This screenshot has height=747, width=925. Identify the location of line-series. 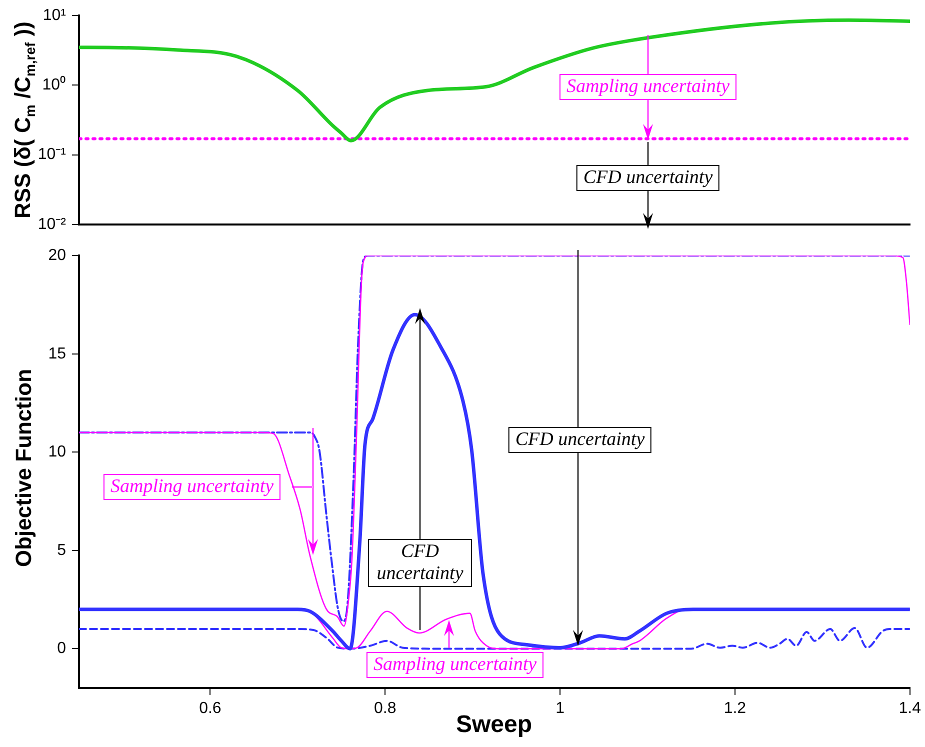
(494, 80).